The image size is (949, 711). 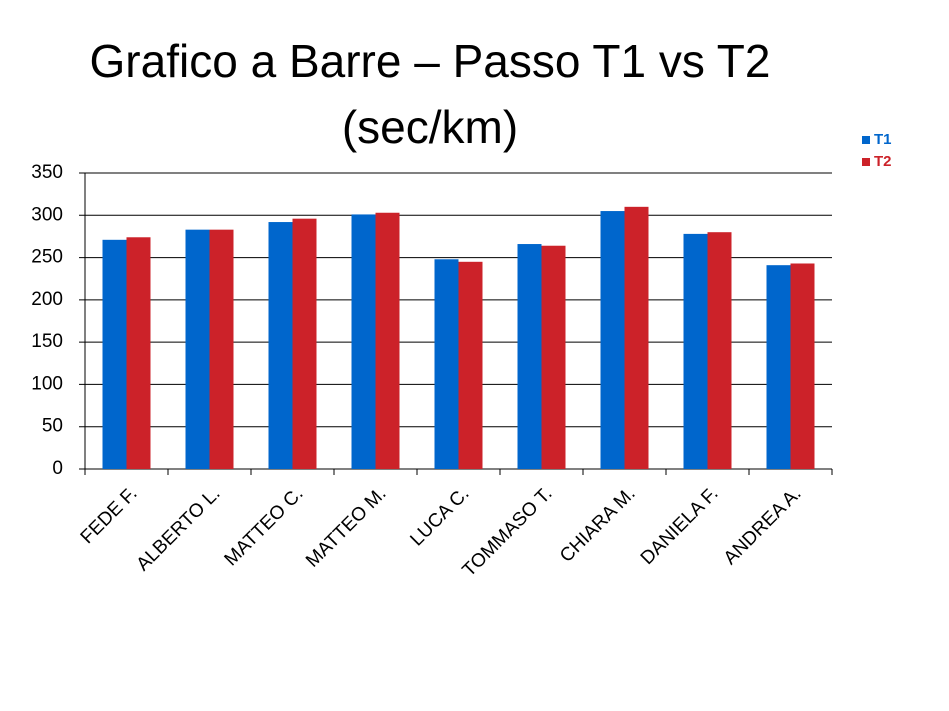 I want to click on x-tick-label: FEDE F., so click(x=109, y=515).